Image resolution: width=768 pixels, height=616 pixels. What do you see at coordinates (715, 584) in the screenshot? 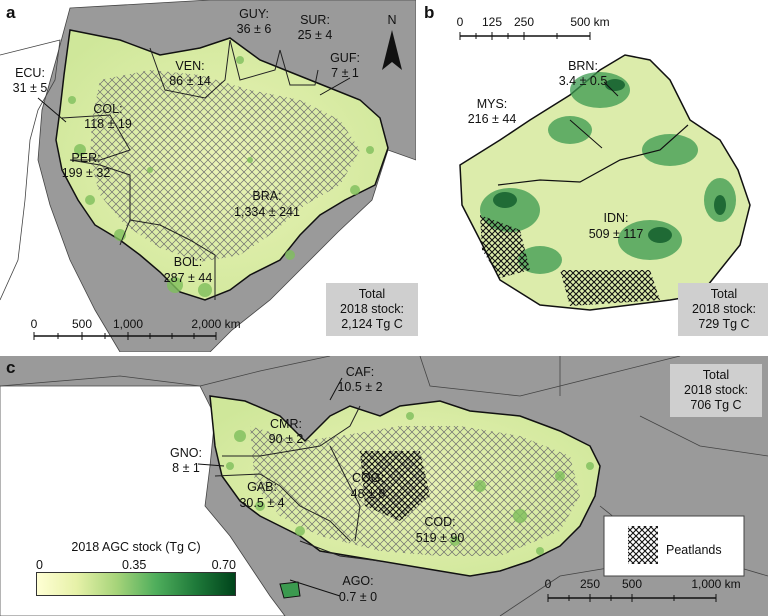
I see `svg-text: 1,000 km` at bounding box center [715, 584].